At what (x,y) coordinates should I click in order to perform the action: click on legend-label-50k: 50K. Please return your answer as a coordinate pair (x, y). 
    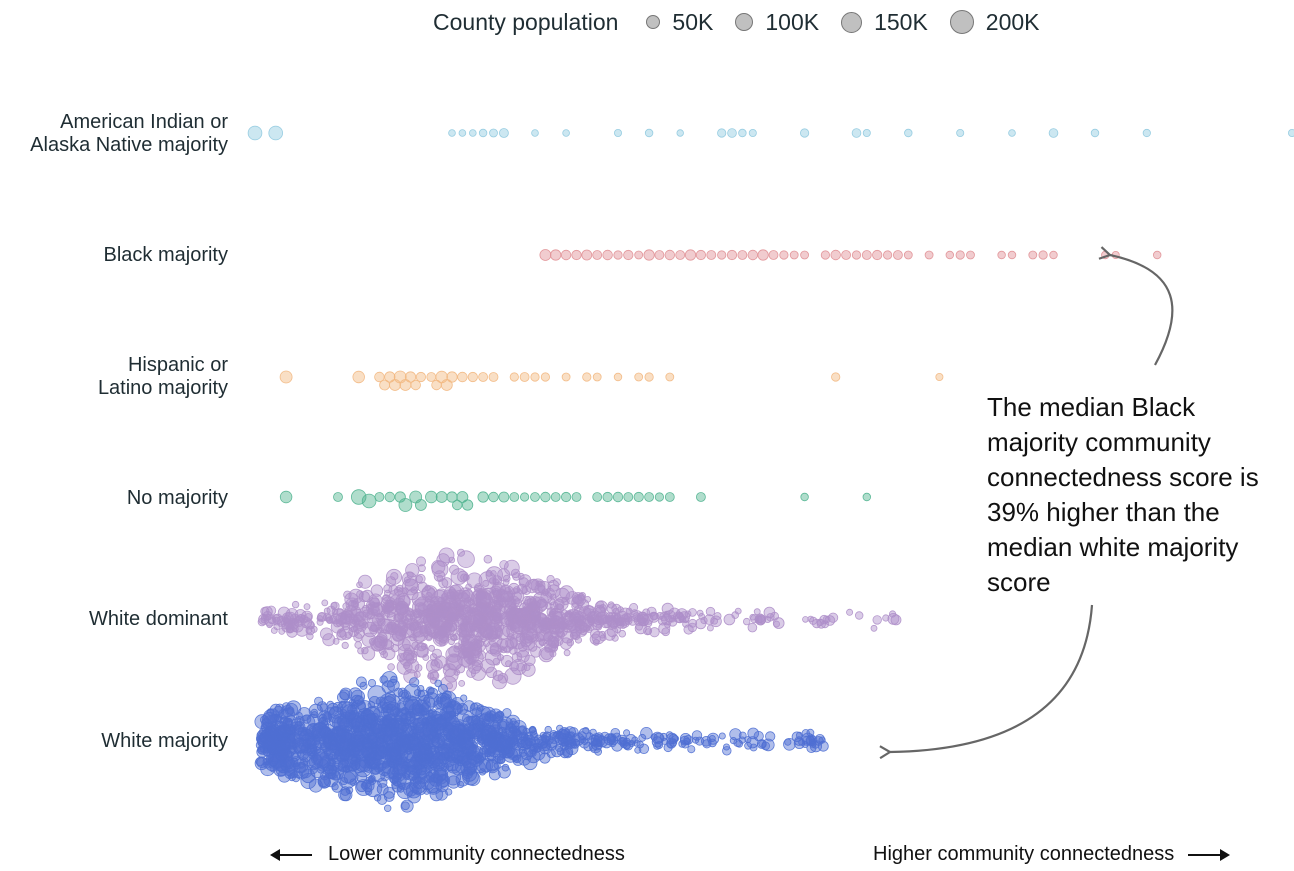
    Looking at the image, I should click on (693, 21).